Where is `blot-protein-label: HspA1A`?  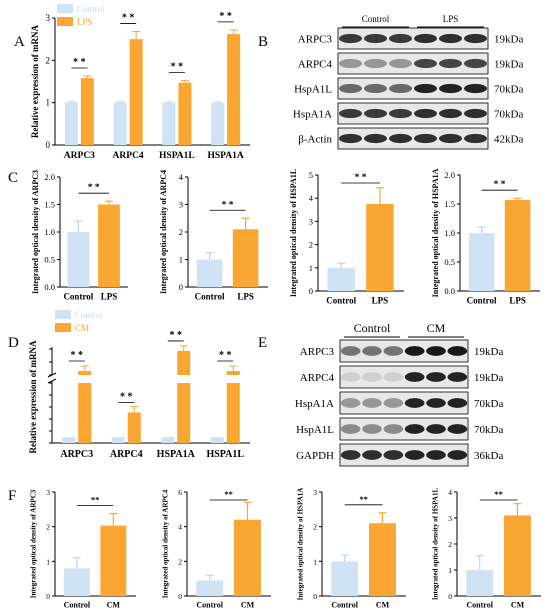 blot-protein-label: HspA1A is located at coordinates (312, 115).